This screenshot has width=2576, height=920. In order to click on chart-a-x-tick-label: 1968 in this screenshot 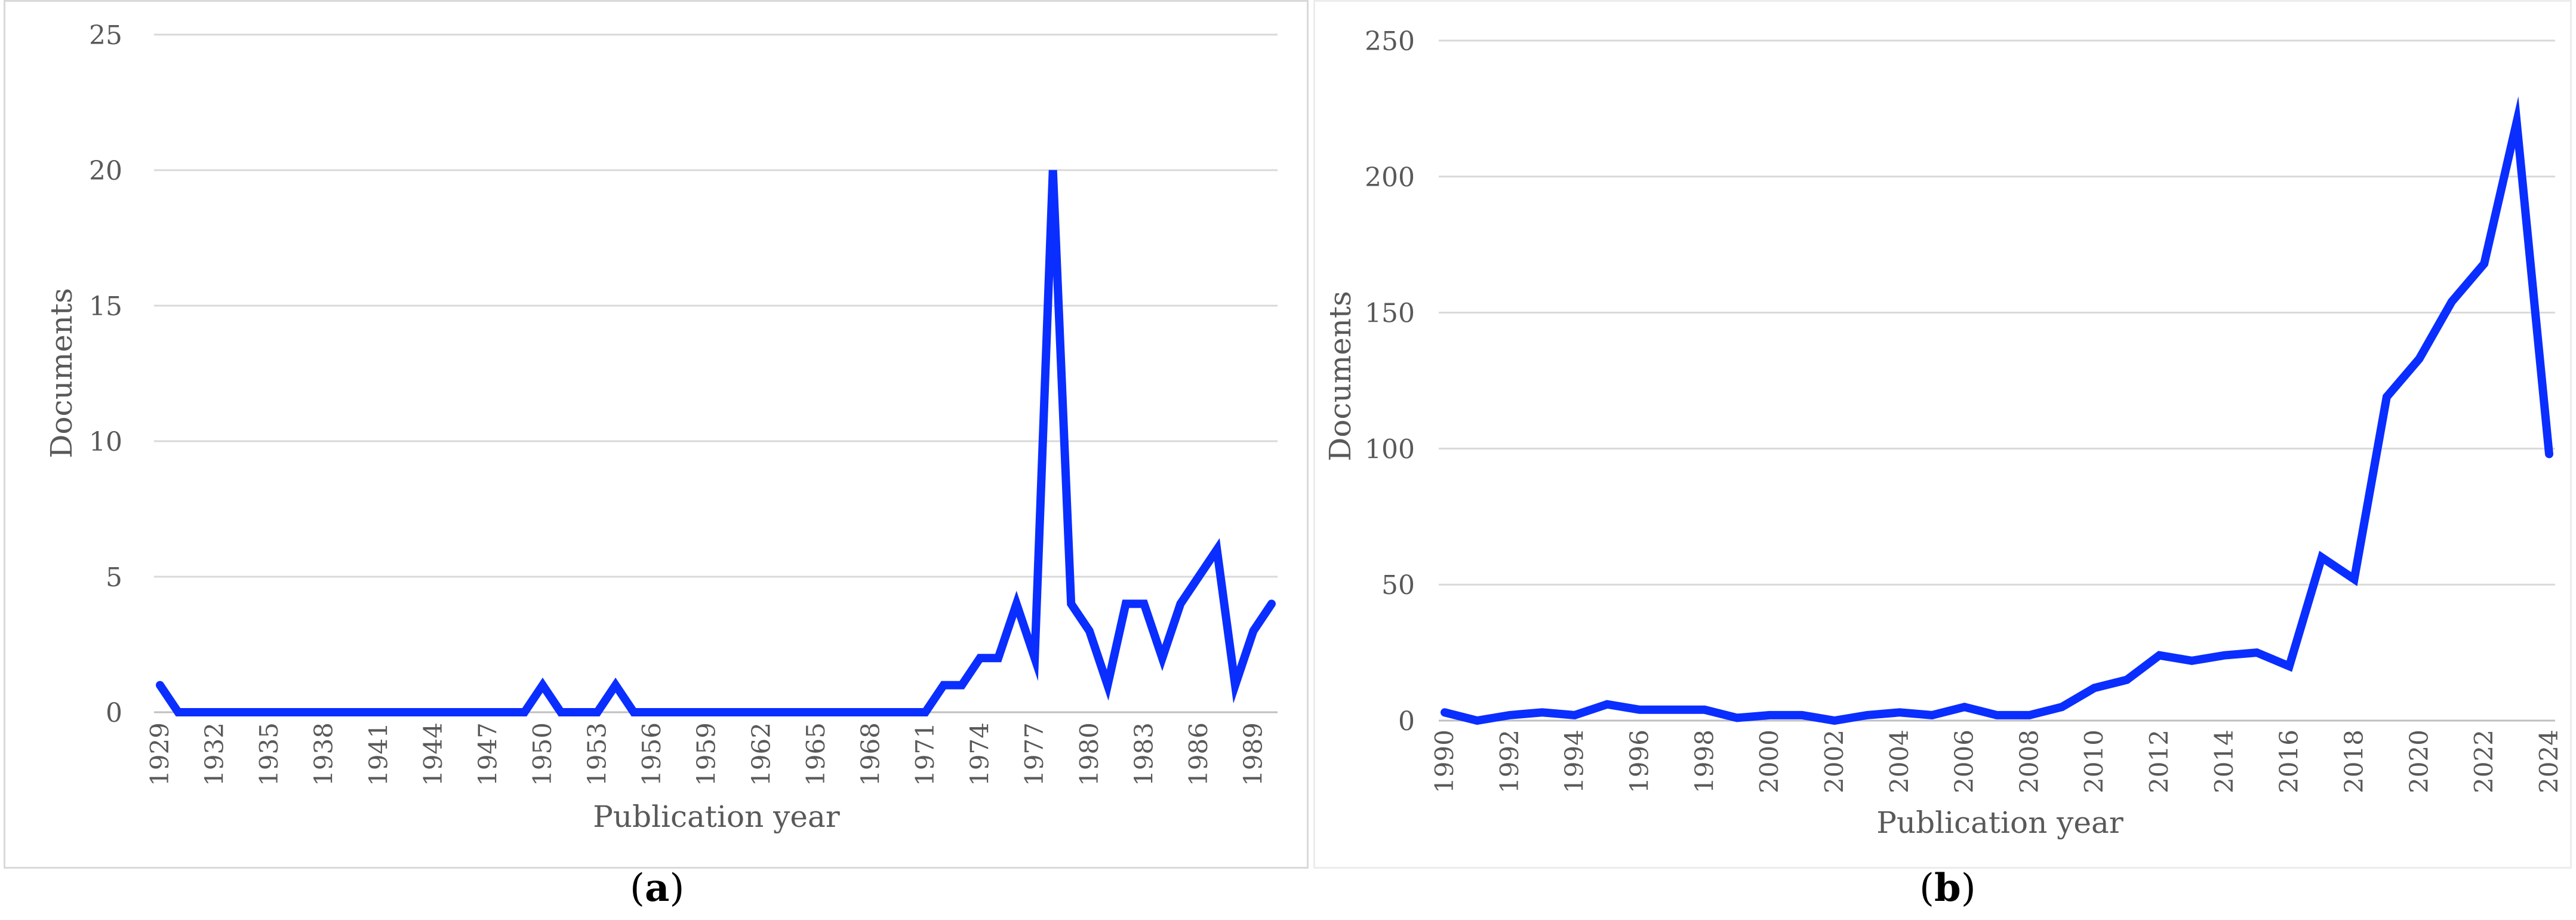, I will do `click(870, 754)`.